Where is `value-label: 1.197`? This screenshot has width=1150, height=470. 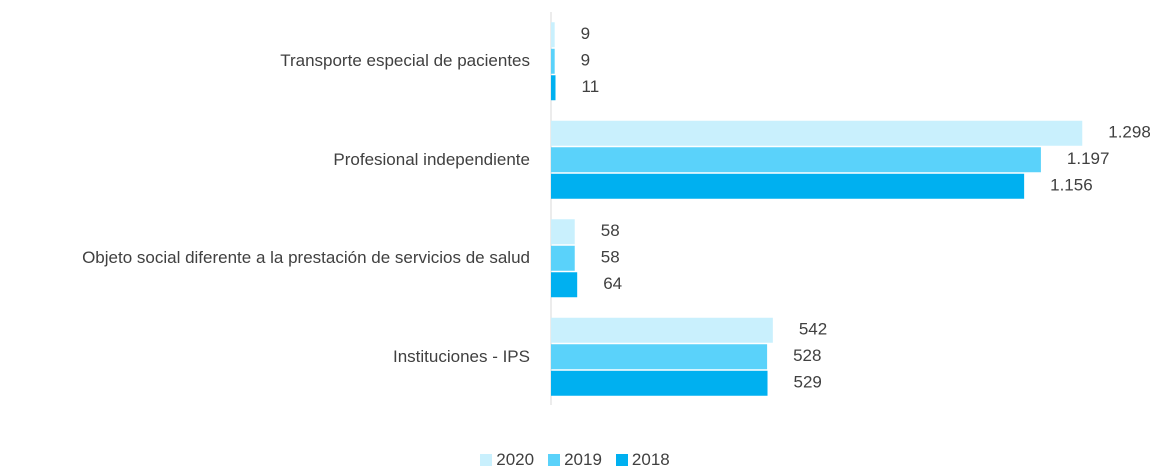
value-label: 1.197 is located at coordinates (1088, 158).